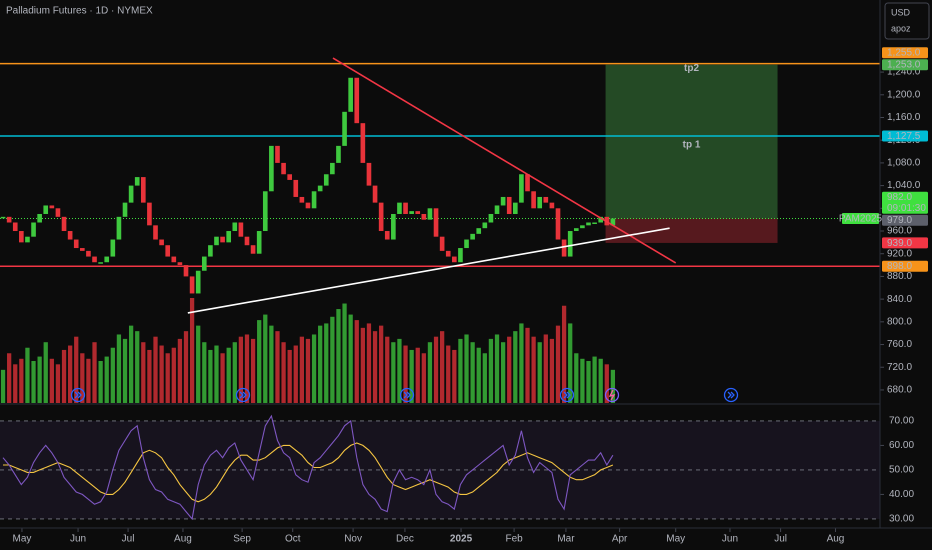 The image size is (932, 550). Describe the element at coordinates (899, 276) in the screenshot. I see `y-tick-label: 880.0` at that location.